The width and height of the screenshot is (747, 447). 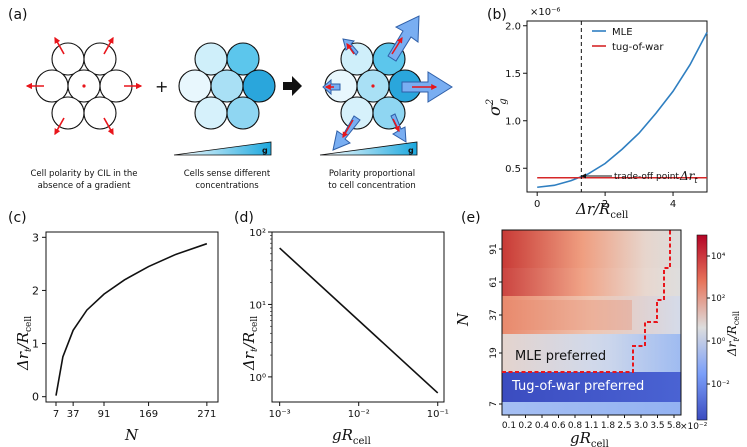 What do you see at coordinates (494, 314) in the screenshot?
I see `y-tick-label: 37` at bounding box center [494, 314].